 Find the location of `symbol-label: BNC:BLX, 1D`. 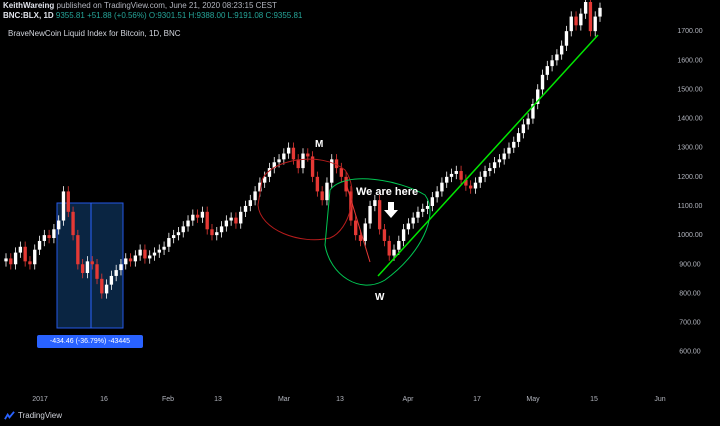

symbol-label: BNC:BLX, 1D is located at coordinates (28, 15).